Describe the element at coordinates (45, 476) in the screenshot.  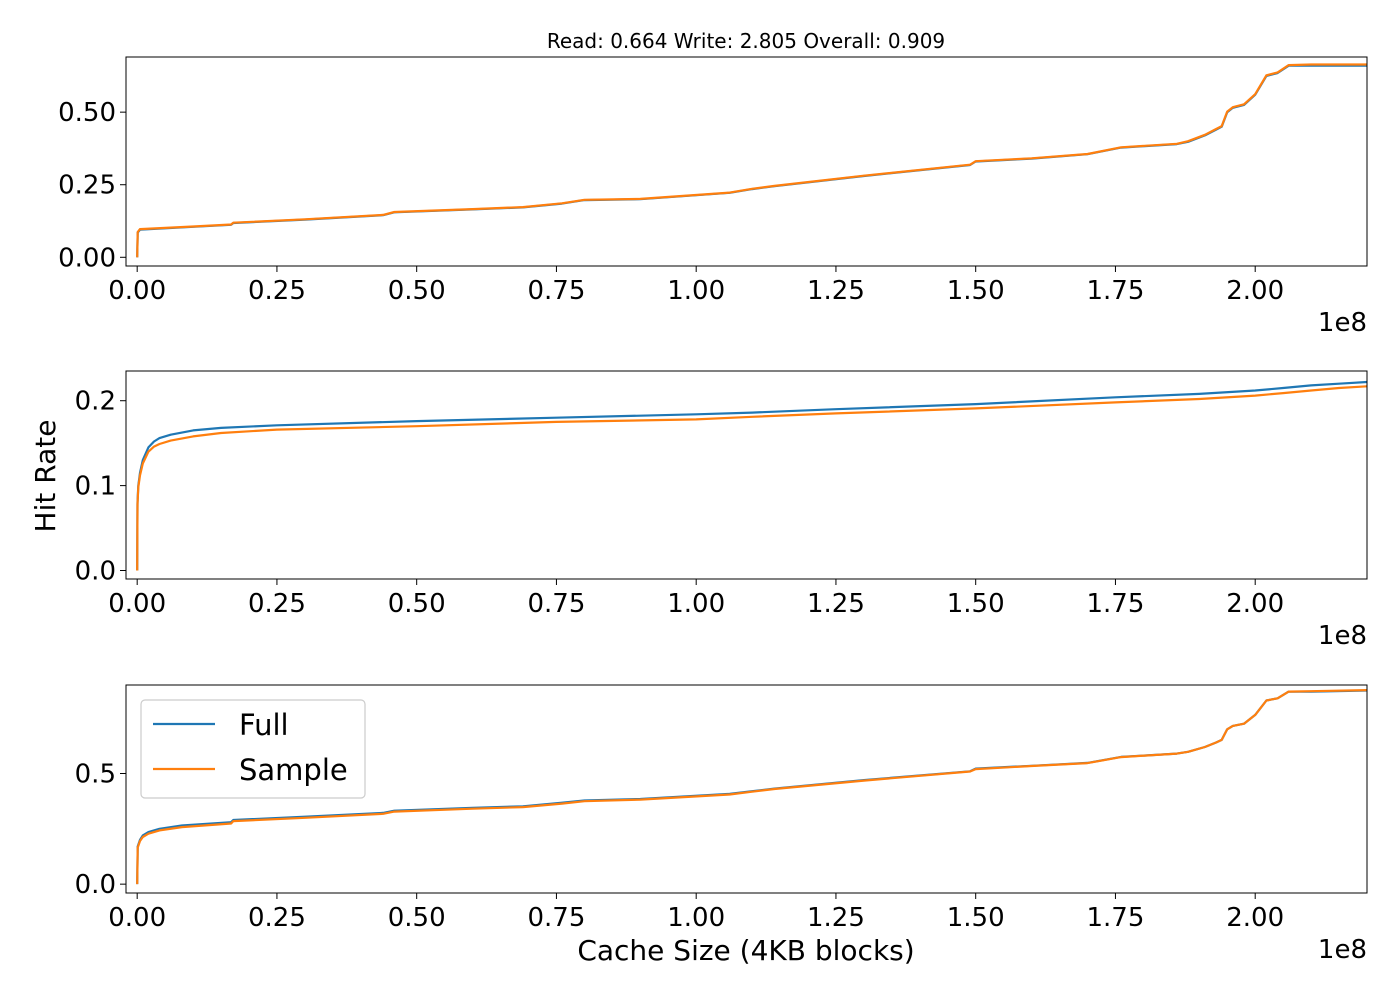
I see `y-axis-label: Hit Rate` at that location.